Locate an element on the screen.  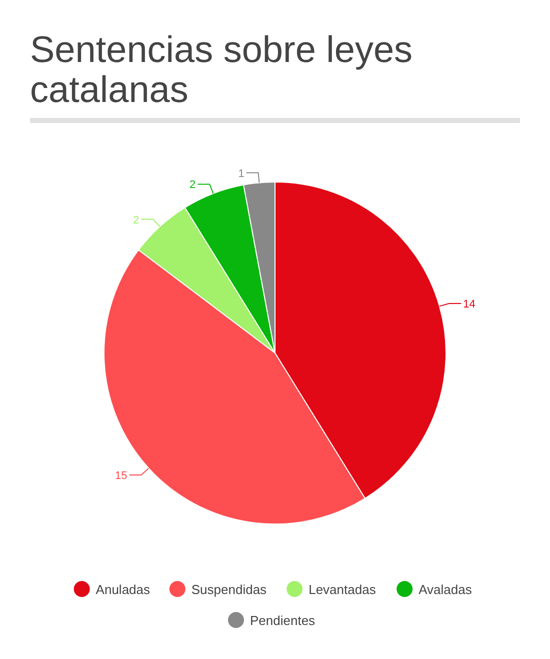
chart-title: Sentencias sobre leyes catalanas is located at coordinates (221, 69).